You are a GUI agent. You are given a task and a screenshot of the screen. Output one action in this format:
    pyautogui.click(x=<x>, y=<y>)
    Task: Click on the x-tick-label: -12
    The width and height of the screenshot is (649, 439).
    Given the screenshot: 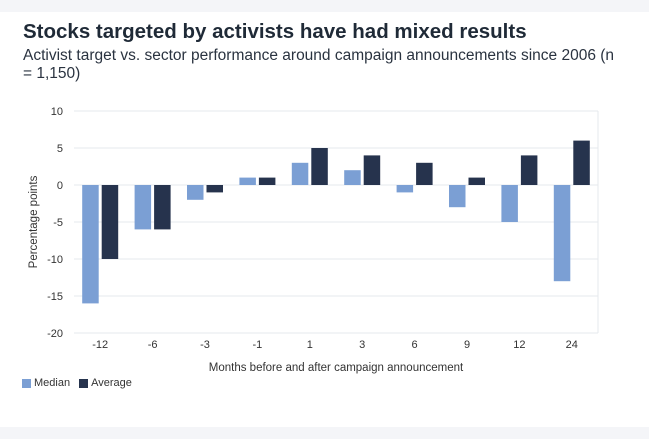 What is the action you would take?
    pyautogui.click(x=100, y=345)
    